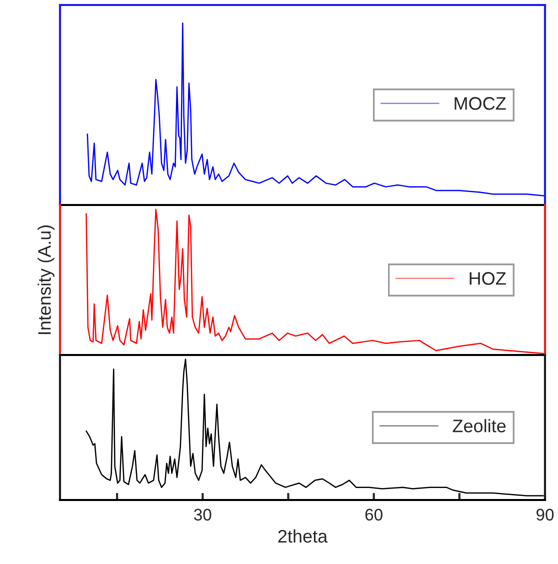 The height and width of the screenshot is (564, 558). What do you see at coordinates (46, 279) in the screenshot?
I see `y-axis-title: Intensity (A.u)` at bounding box center [46, 279].